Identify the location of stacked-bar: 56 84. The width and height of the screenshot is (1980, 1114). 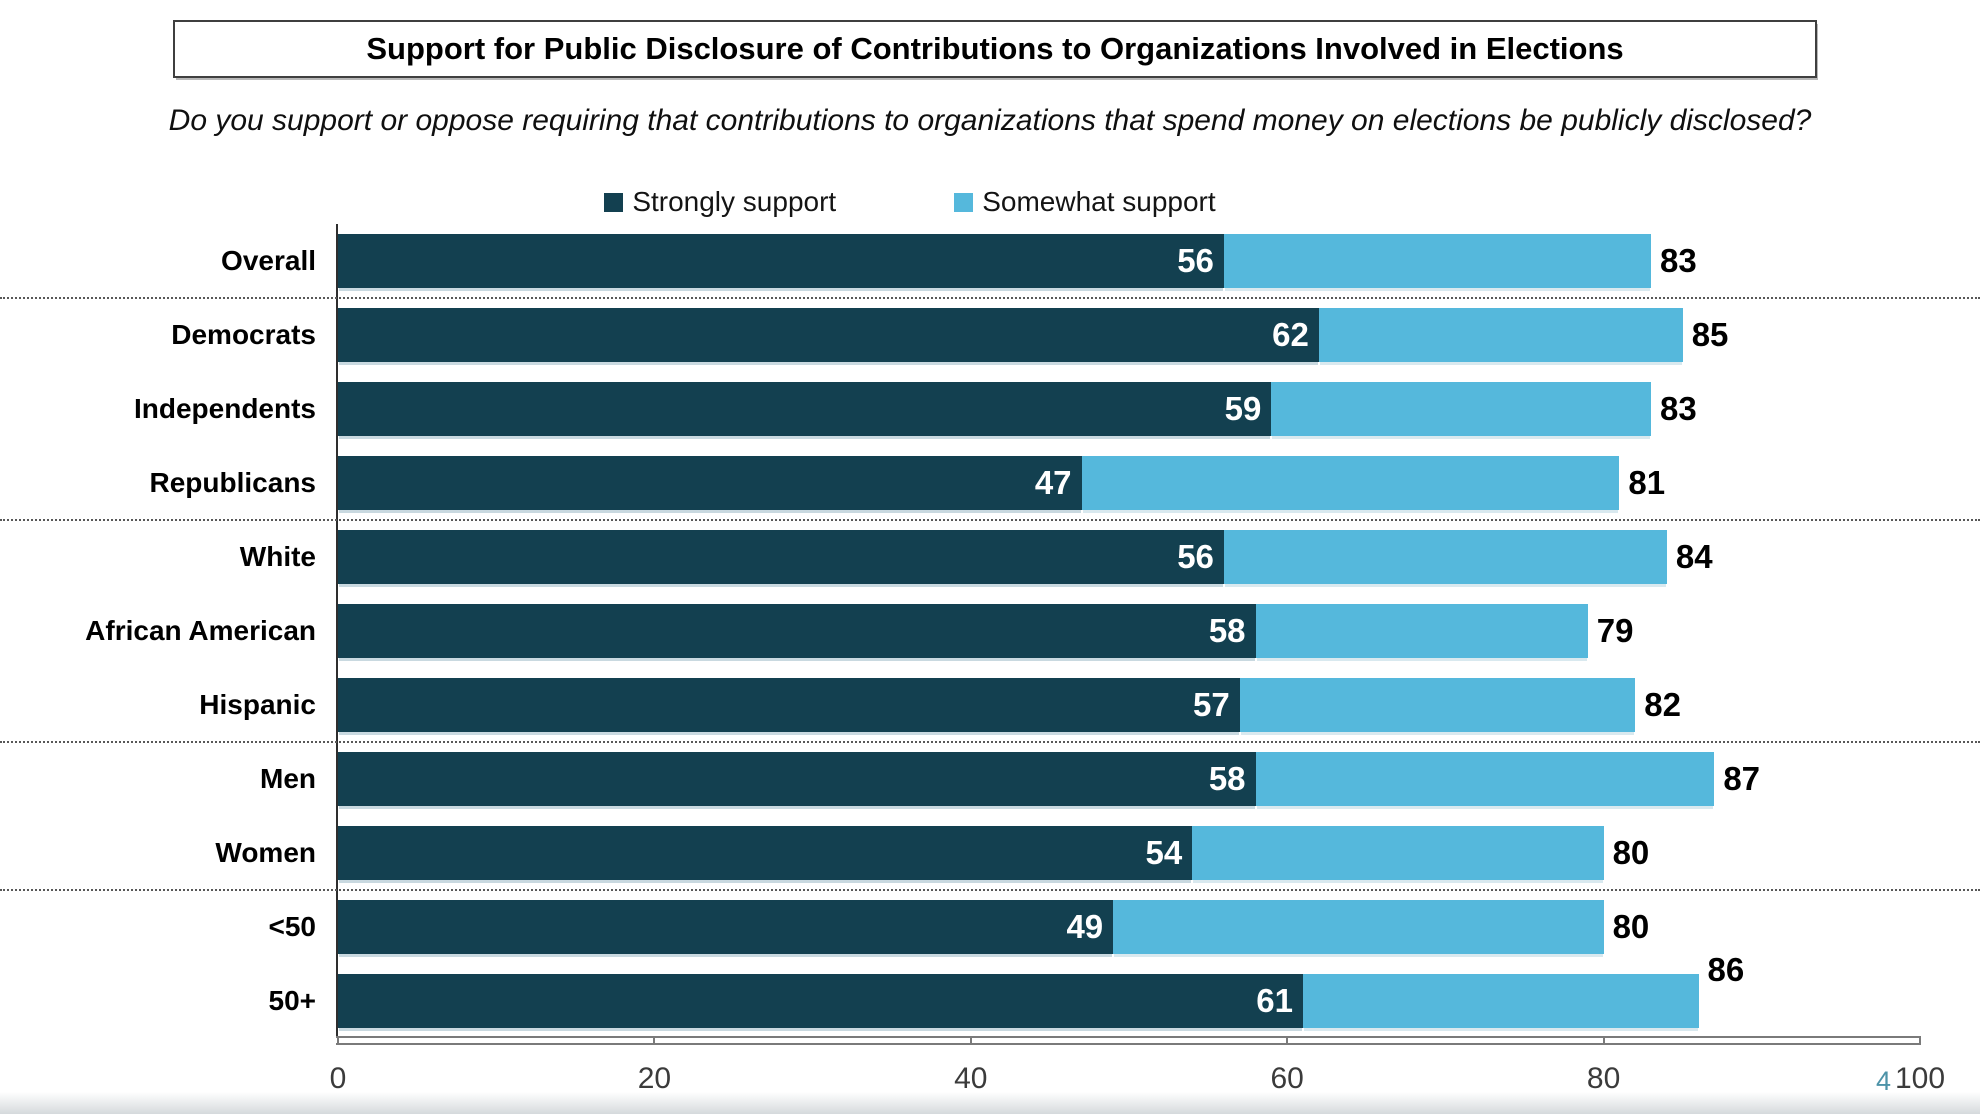
(1129, 557).